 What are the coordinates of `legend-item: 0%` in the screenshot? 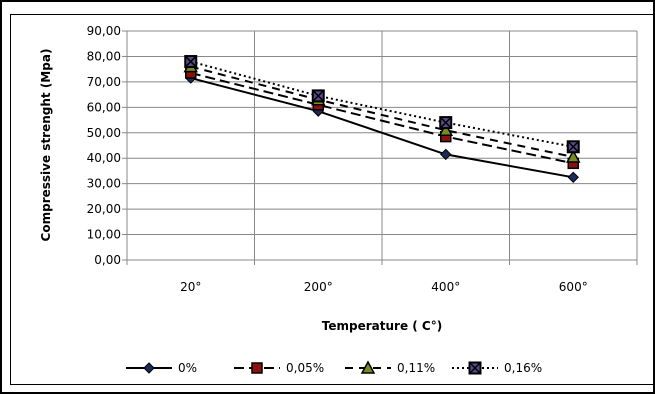 It's located at (161, 368).